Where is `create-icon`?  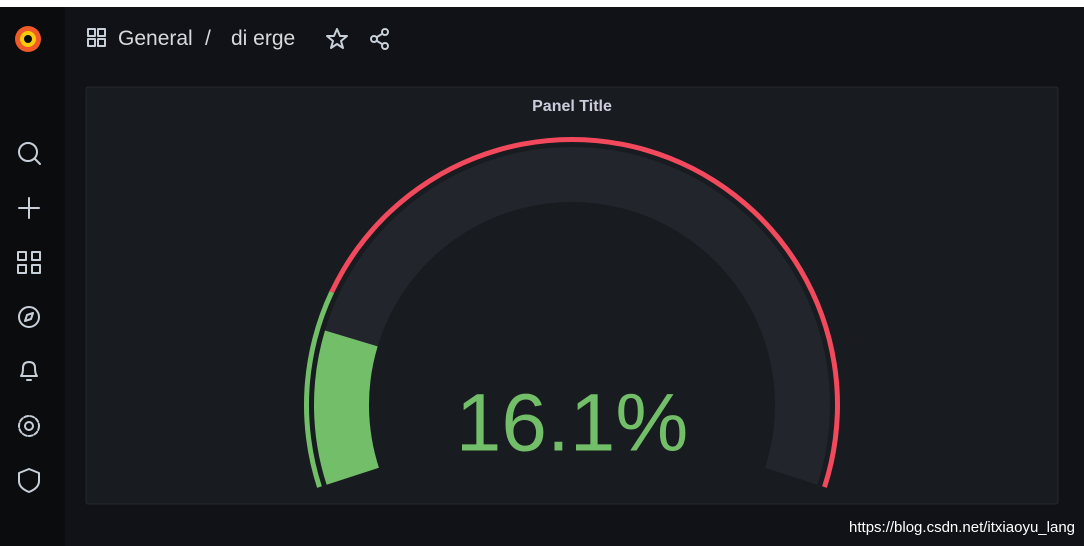 create-icon is located at coordinates (29, 208).